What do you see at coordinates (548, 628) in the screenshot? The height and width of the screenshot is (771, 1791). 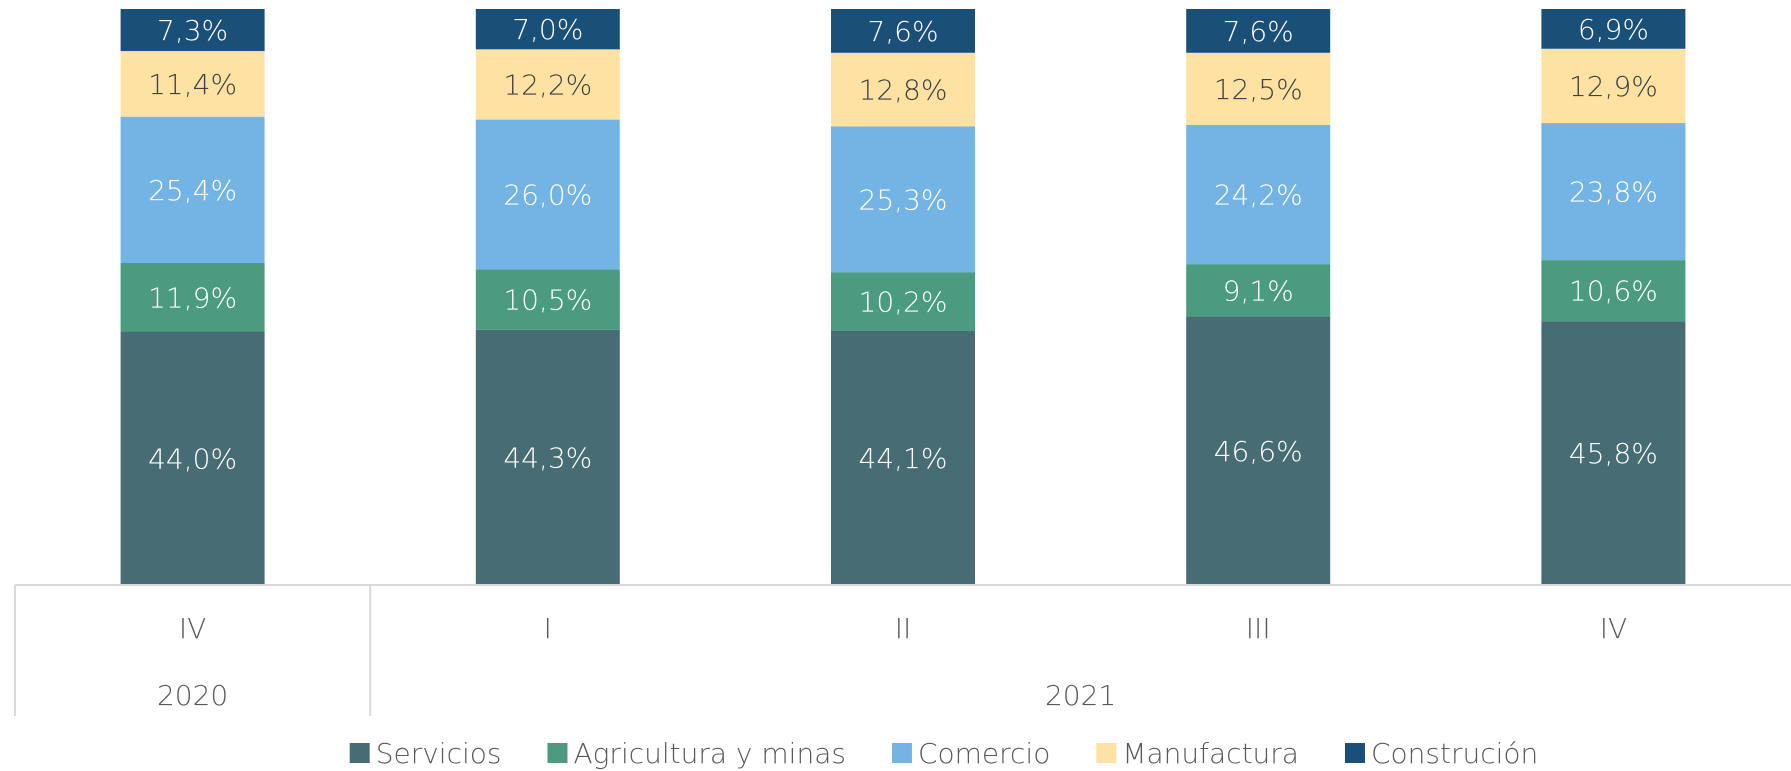 I see `x-tick-label: I` at bounding box center [548, 628].